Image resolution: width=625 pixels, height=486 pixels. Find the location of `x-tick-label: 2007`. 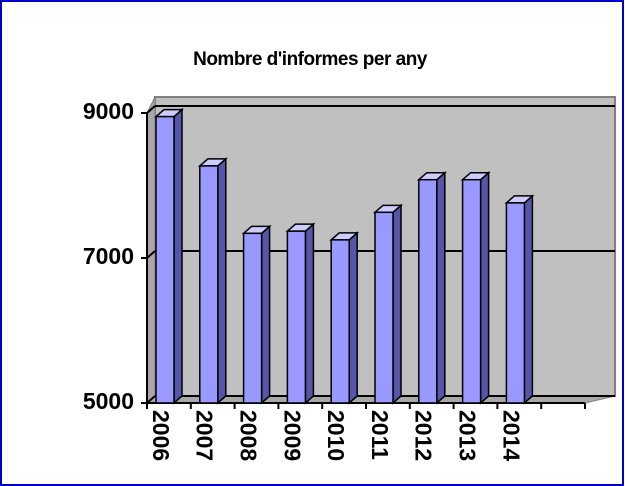

x-tick-label: 2007 is located at coordinates (205, 435).